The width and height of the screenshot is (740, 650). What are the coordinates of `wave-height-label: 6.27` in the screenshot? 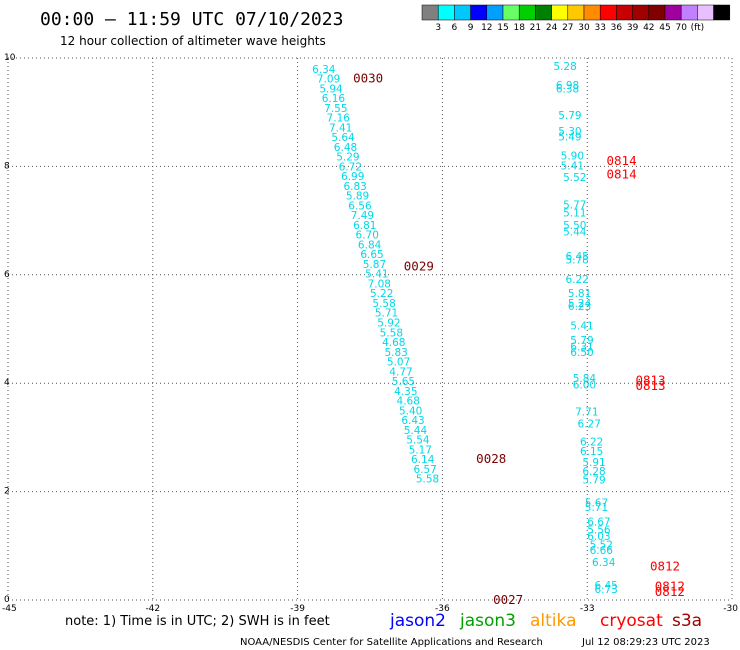 It's located at (589, 424).